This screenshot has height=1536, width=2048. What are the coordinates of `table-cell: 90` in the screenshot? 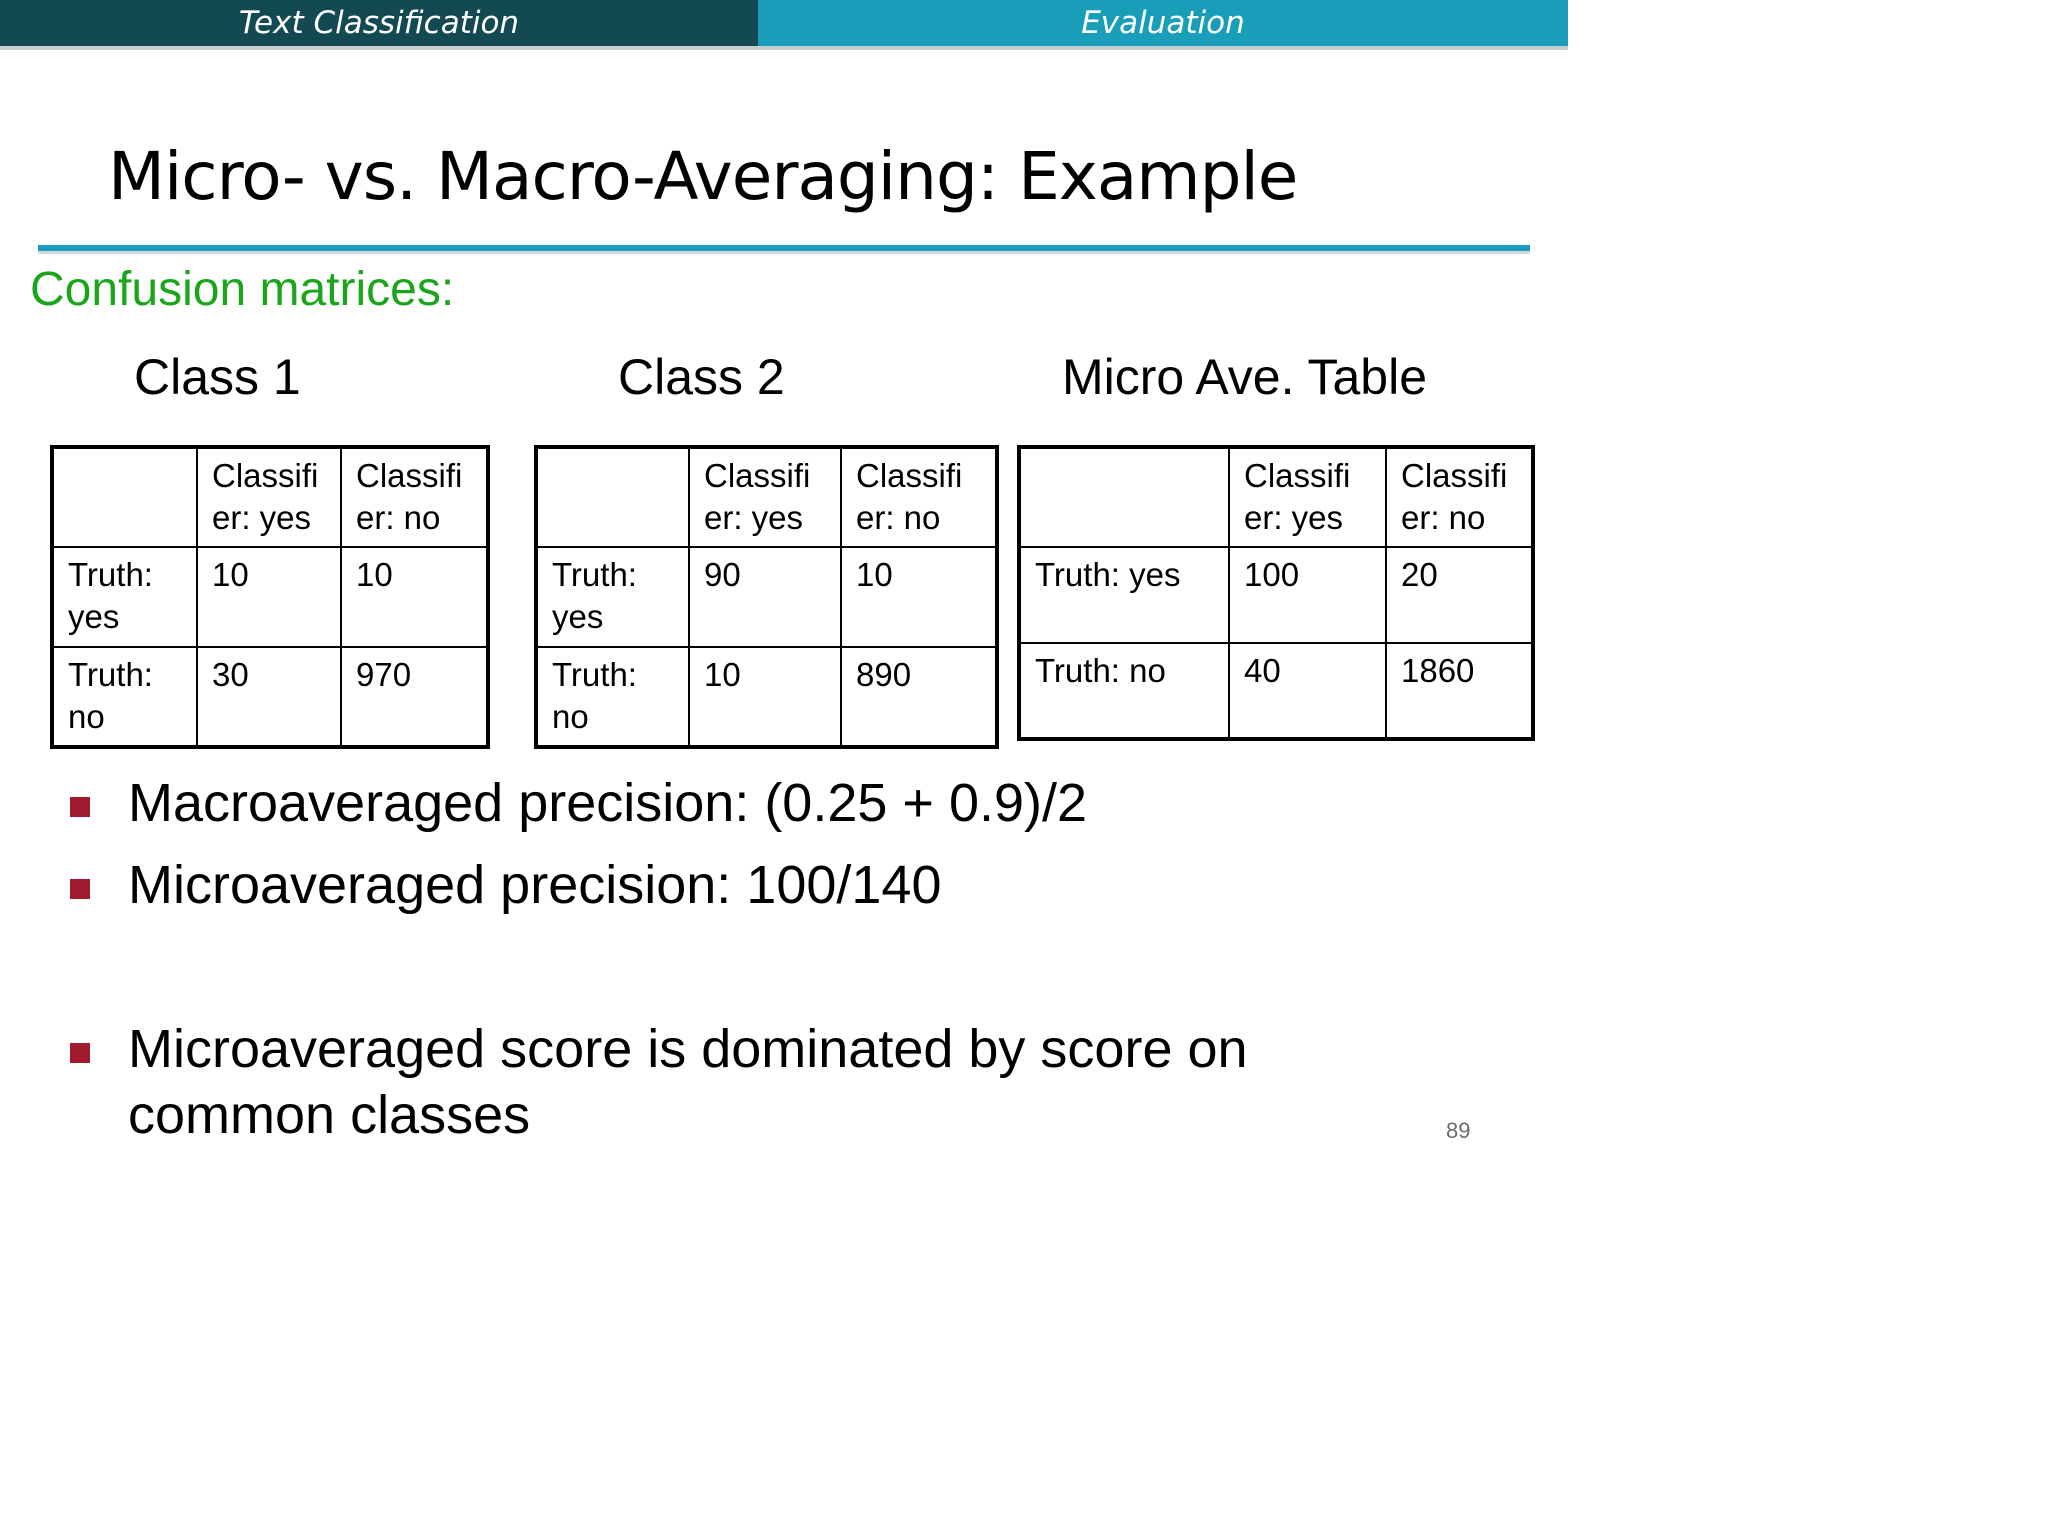 It's located at (765, 597).